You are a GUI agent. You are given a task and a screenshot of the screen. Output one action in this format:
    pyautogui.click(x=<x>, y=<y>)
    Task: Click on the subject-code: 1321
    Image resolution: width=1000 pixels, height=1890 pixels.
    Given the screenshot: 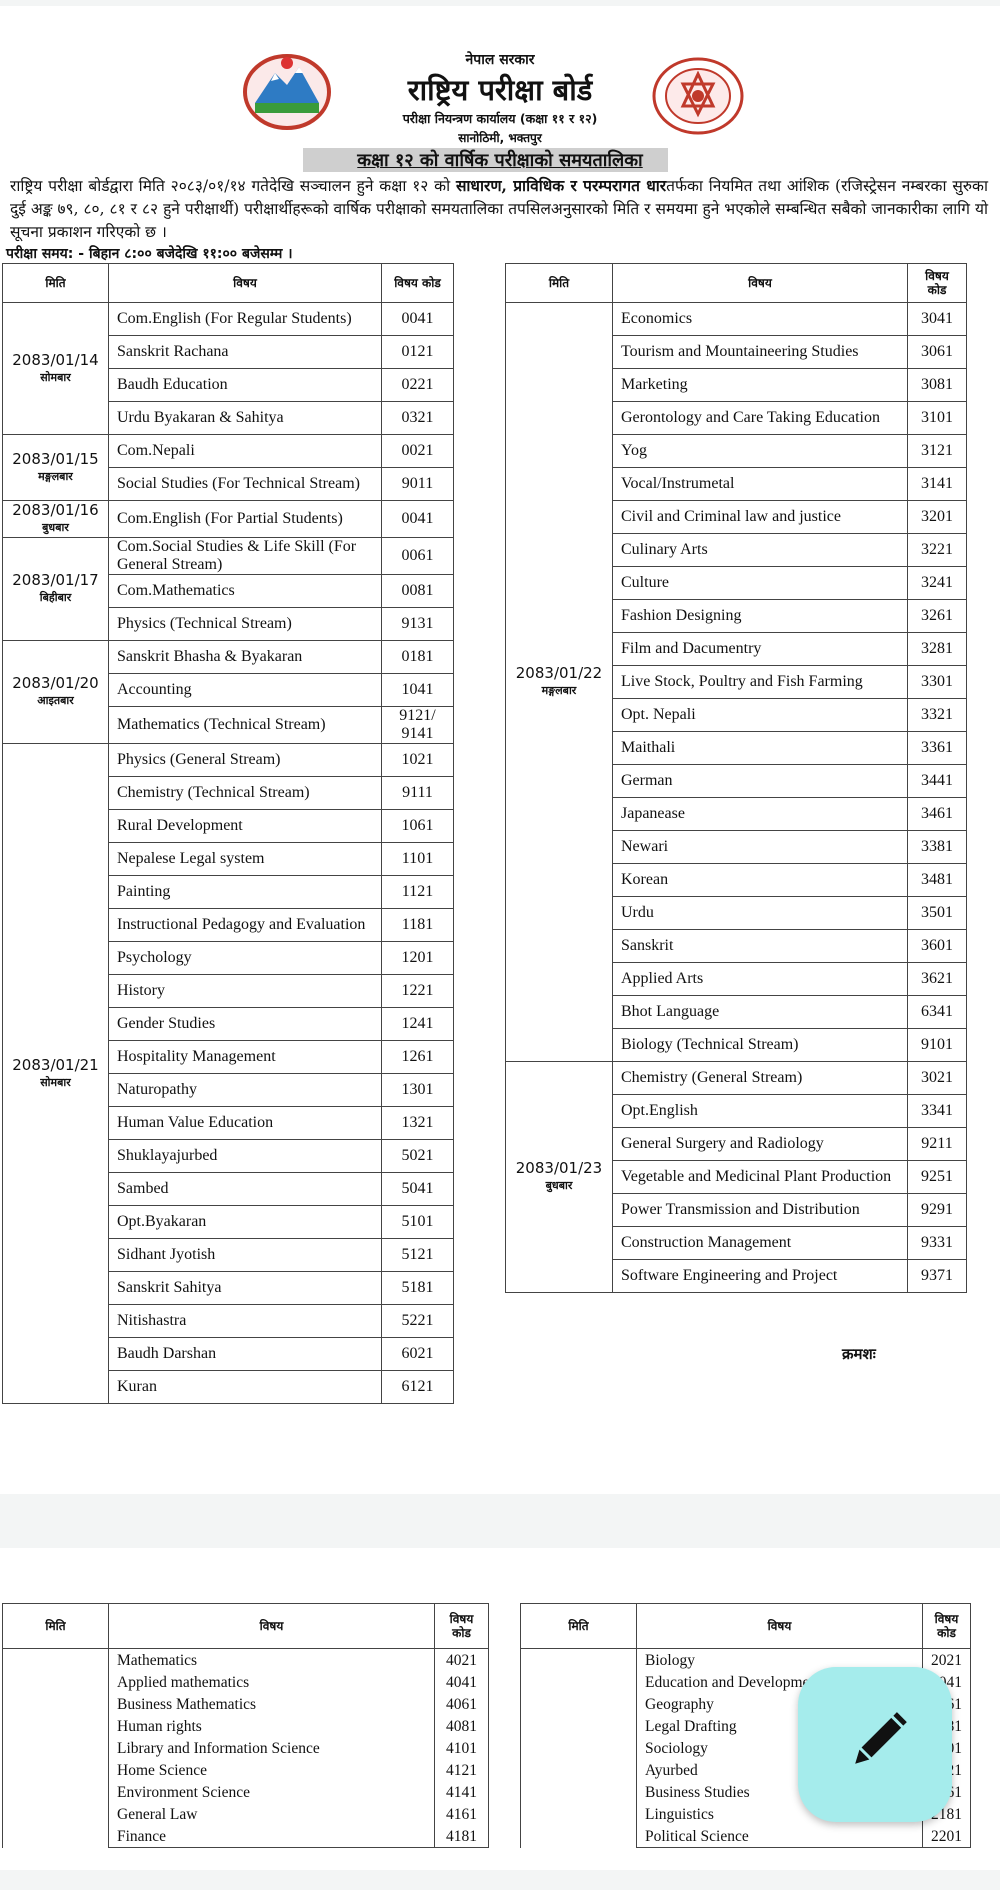 What is the action you would take?
    pyautogui.click(x=417, y=1123)
    